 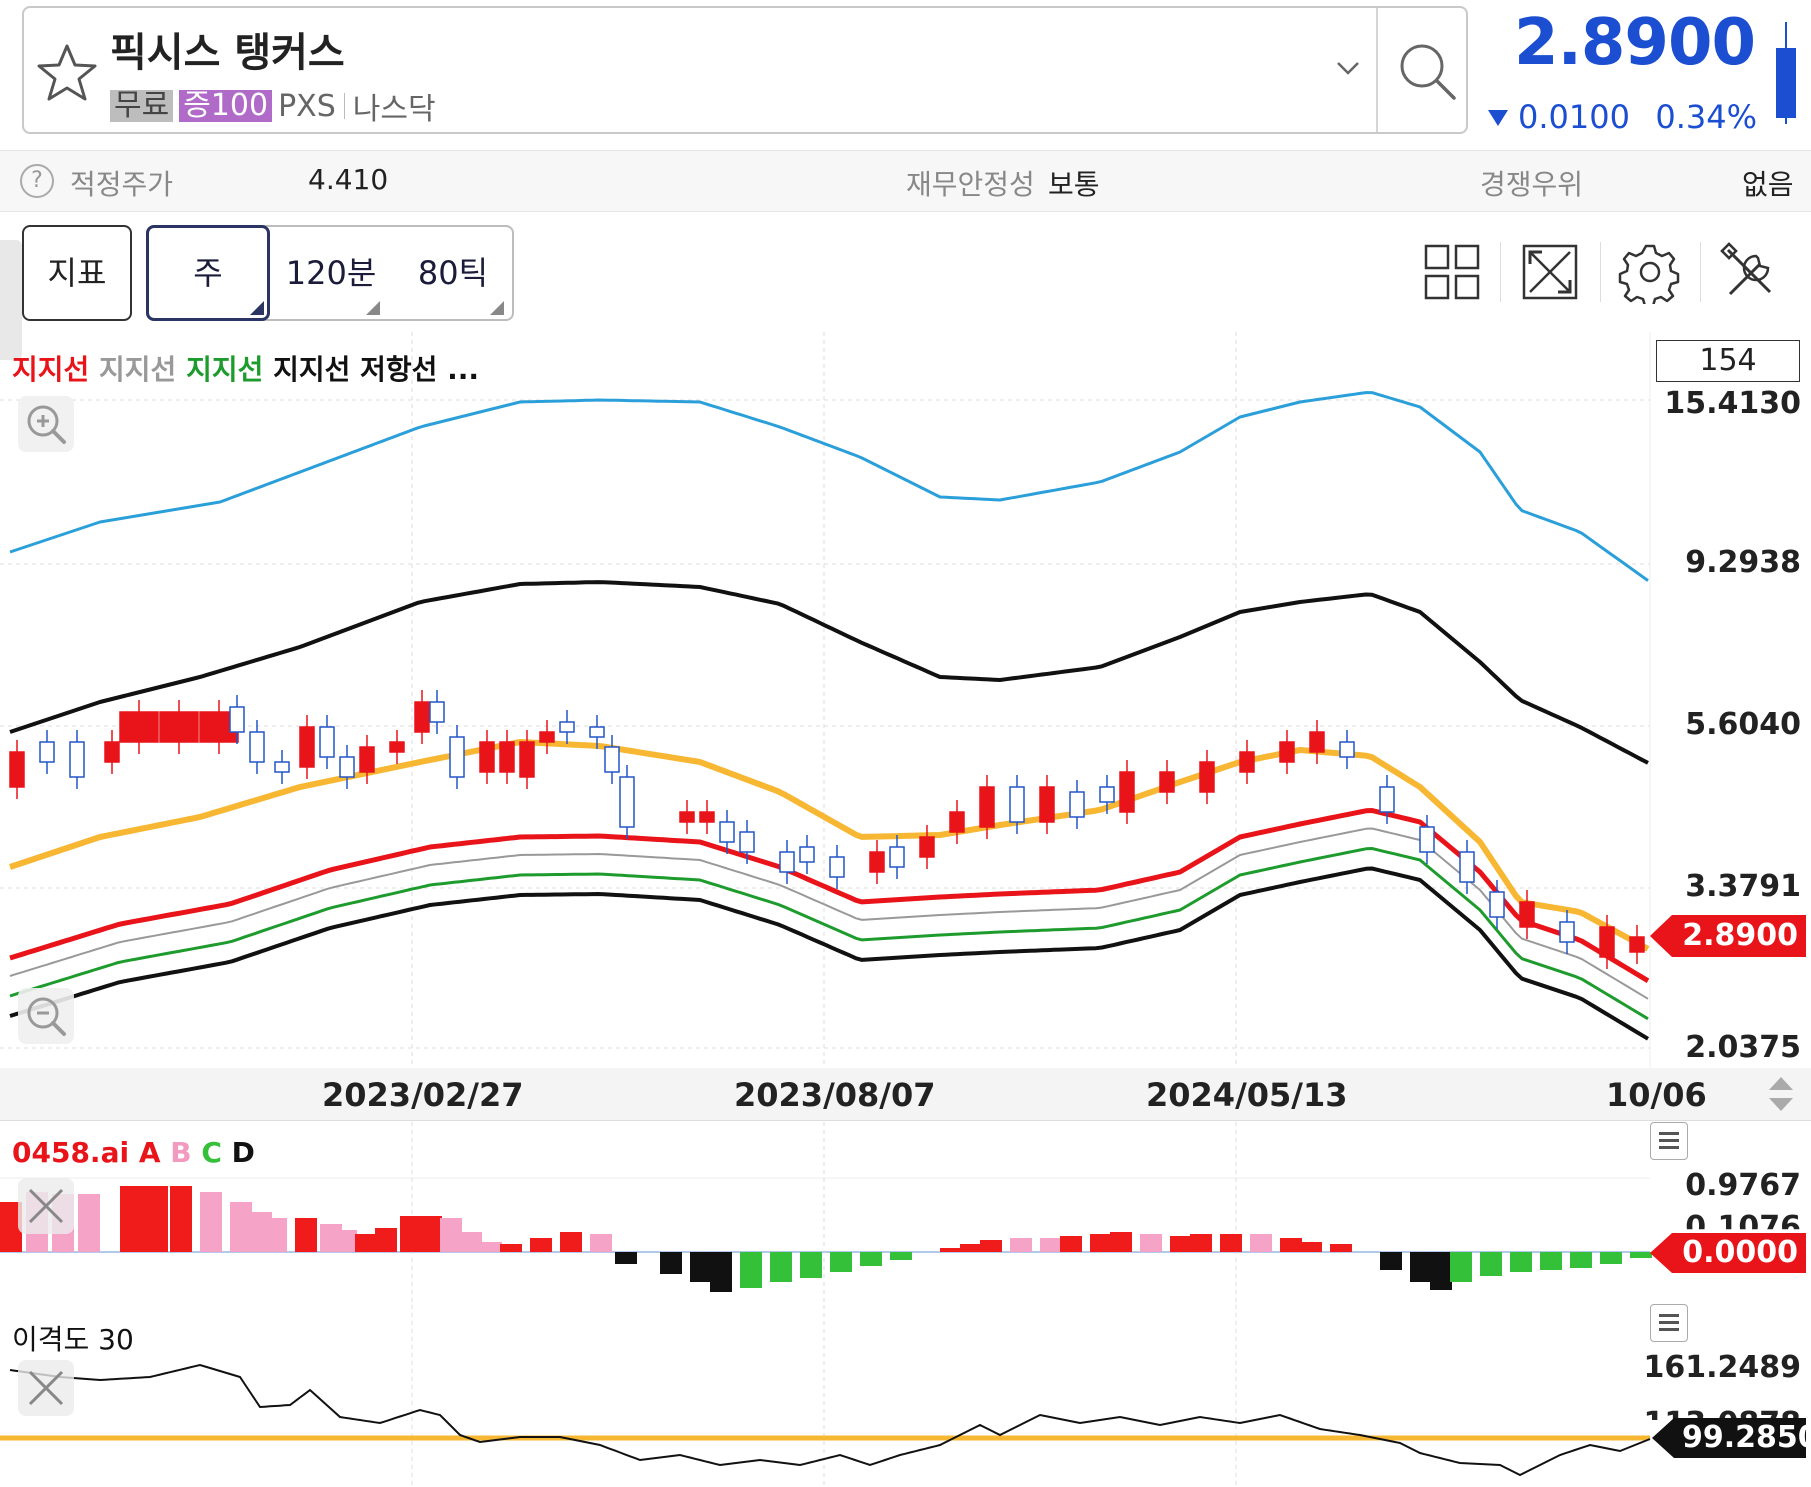 I want to click on period-80tick-button: 80틱, so click(x=453, y=273).